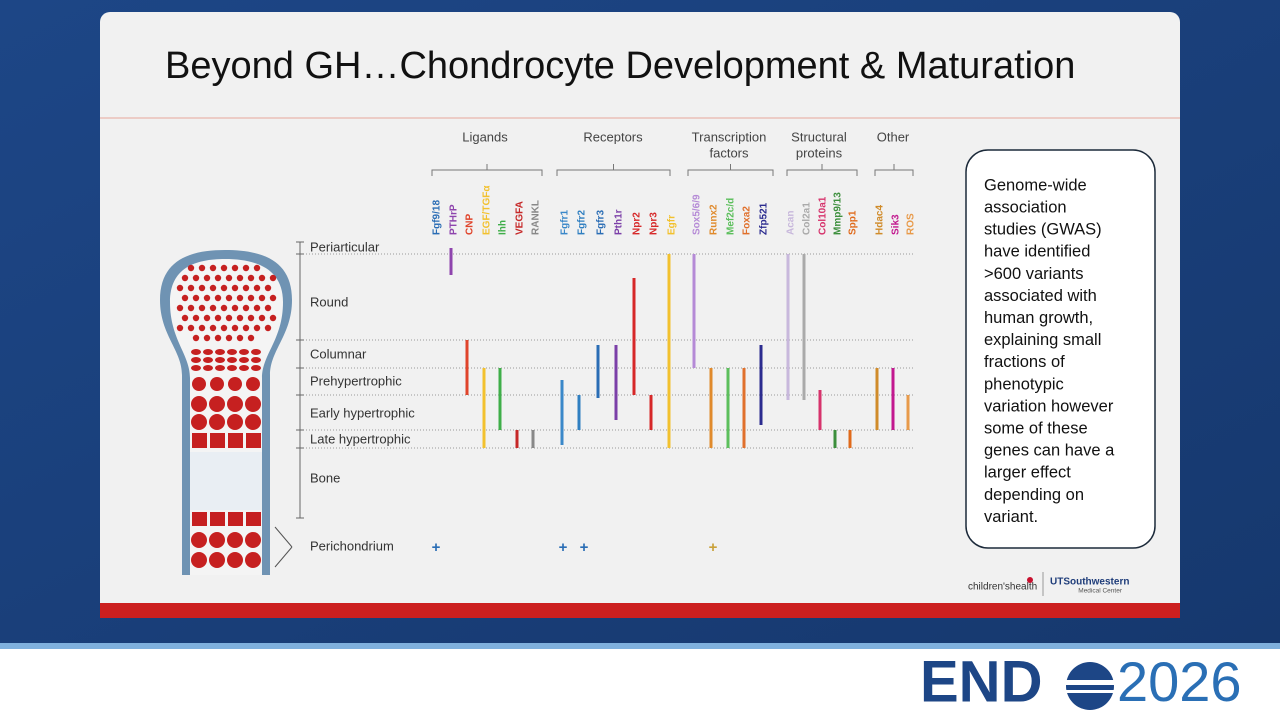 This screenshot has width=1280, height=725. Describe the element at coordinates (1040, 296) in the screenshot. I see `callout-line: associated with` at that location.